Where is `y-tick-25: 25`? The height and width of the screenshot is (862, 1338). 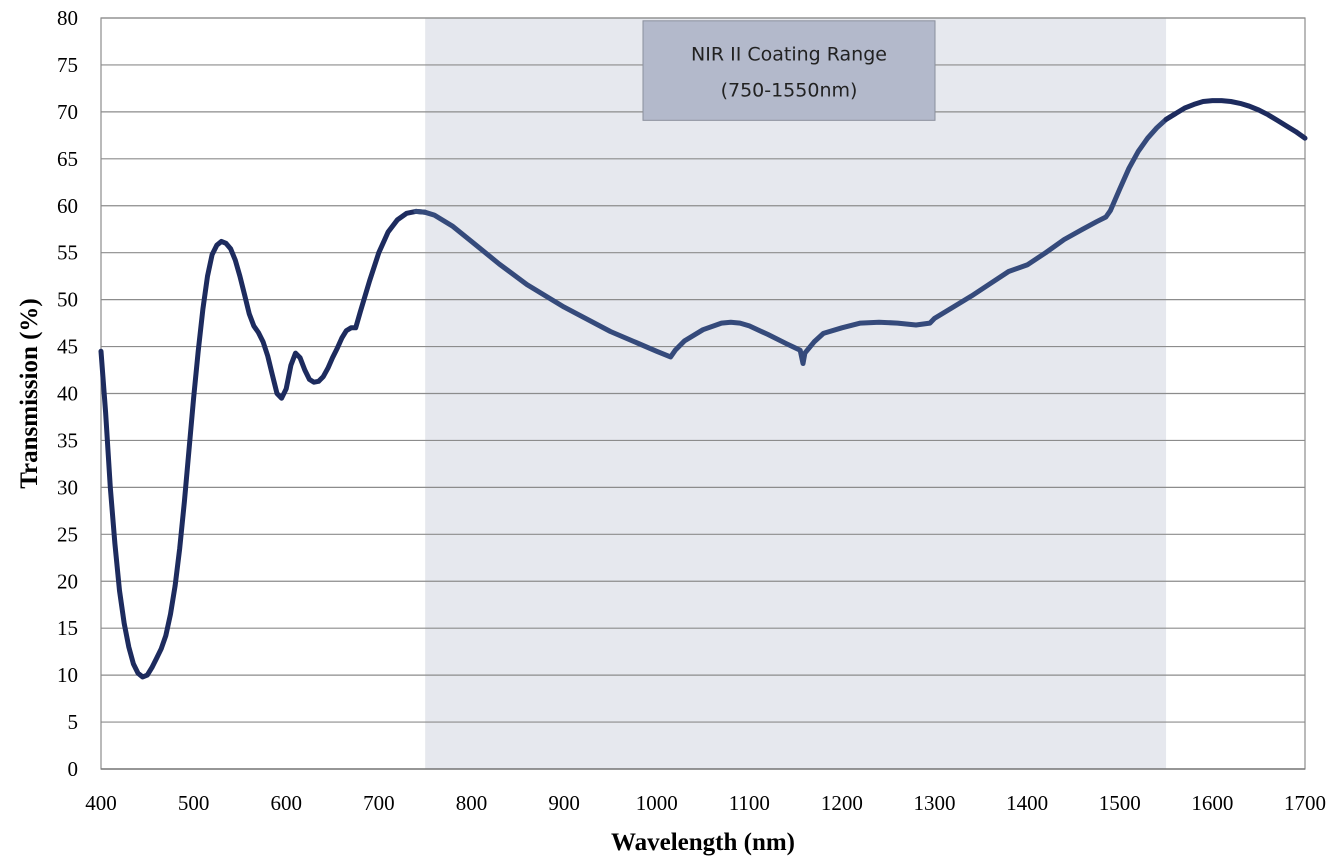
y-tick-25: 25 is located at coordinates (67, 534).